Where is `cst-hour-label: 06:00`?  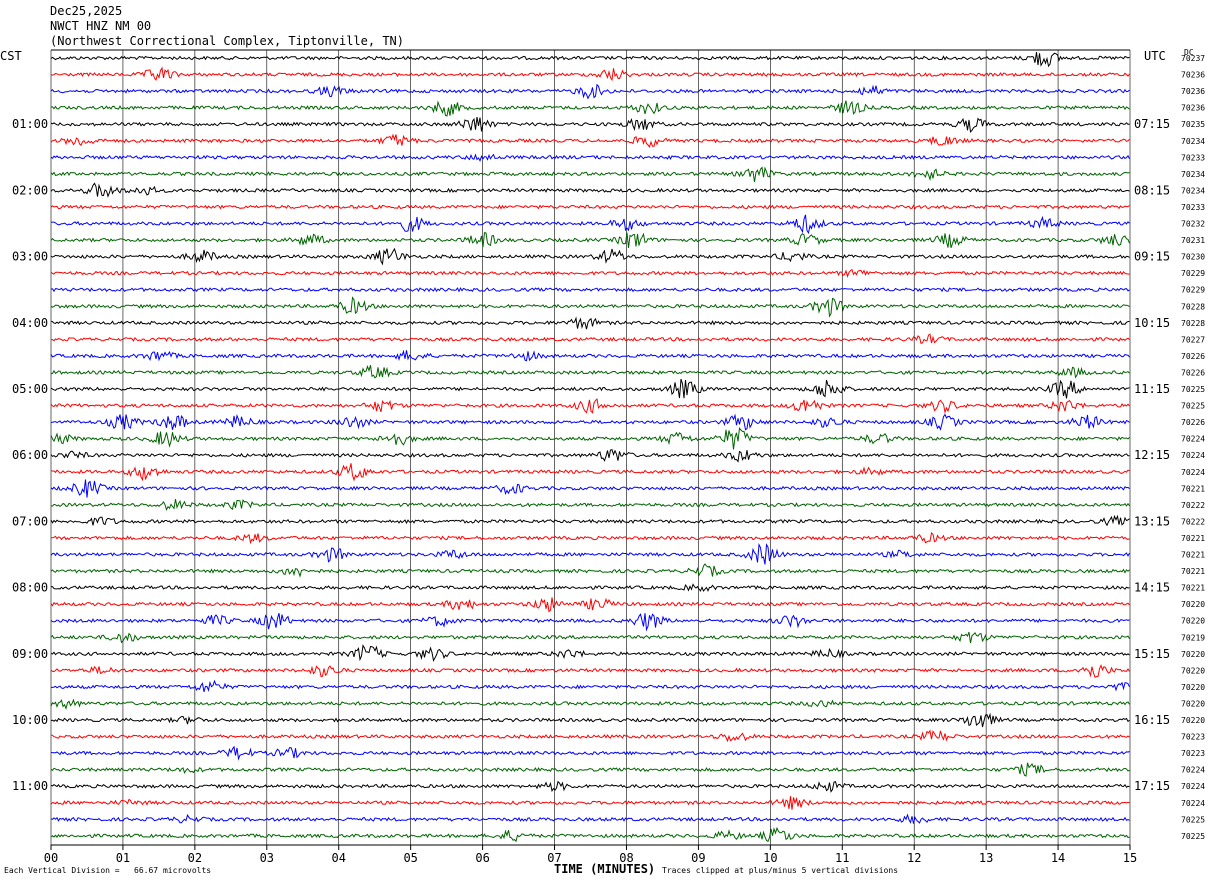
cst-hour-label: 06:00 is located at coordinates (30, 455).